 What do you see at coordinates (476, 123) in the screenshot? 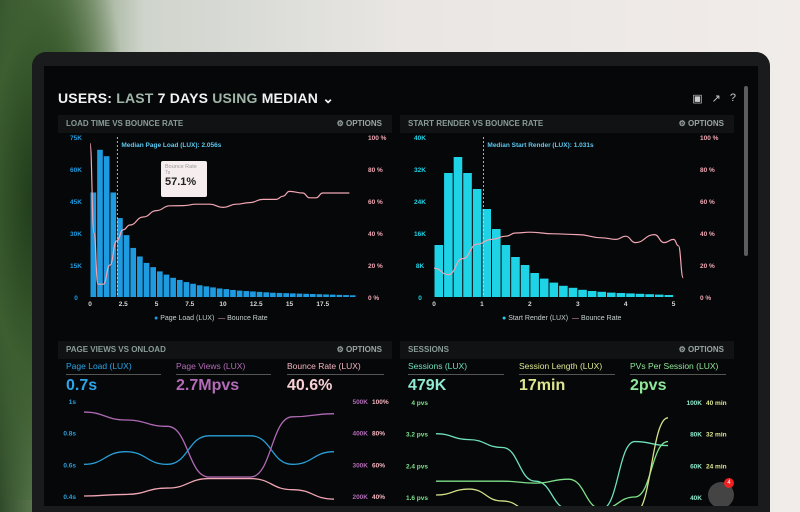
I see `render-panel-title: START RENDER VS BOUNCE RATE` at bounding box center [476, 123].